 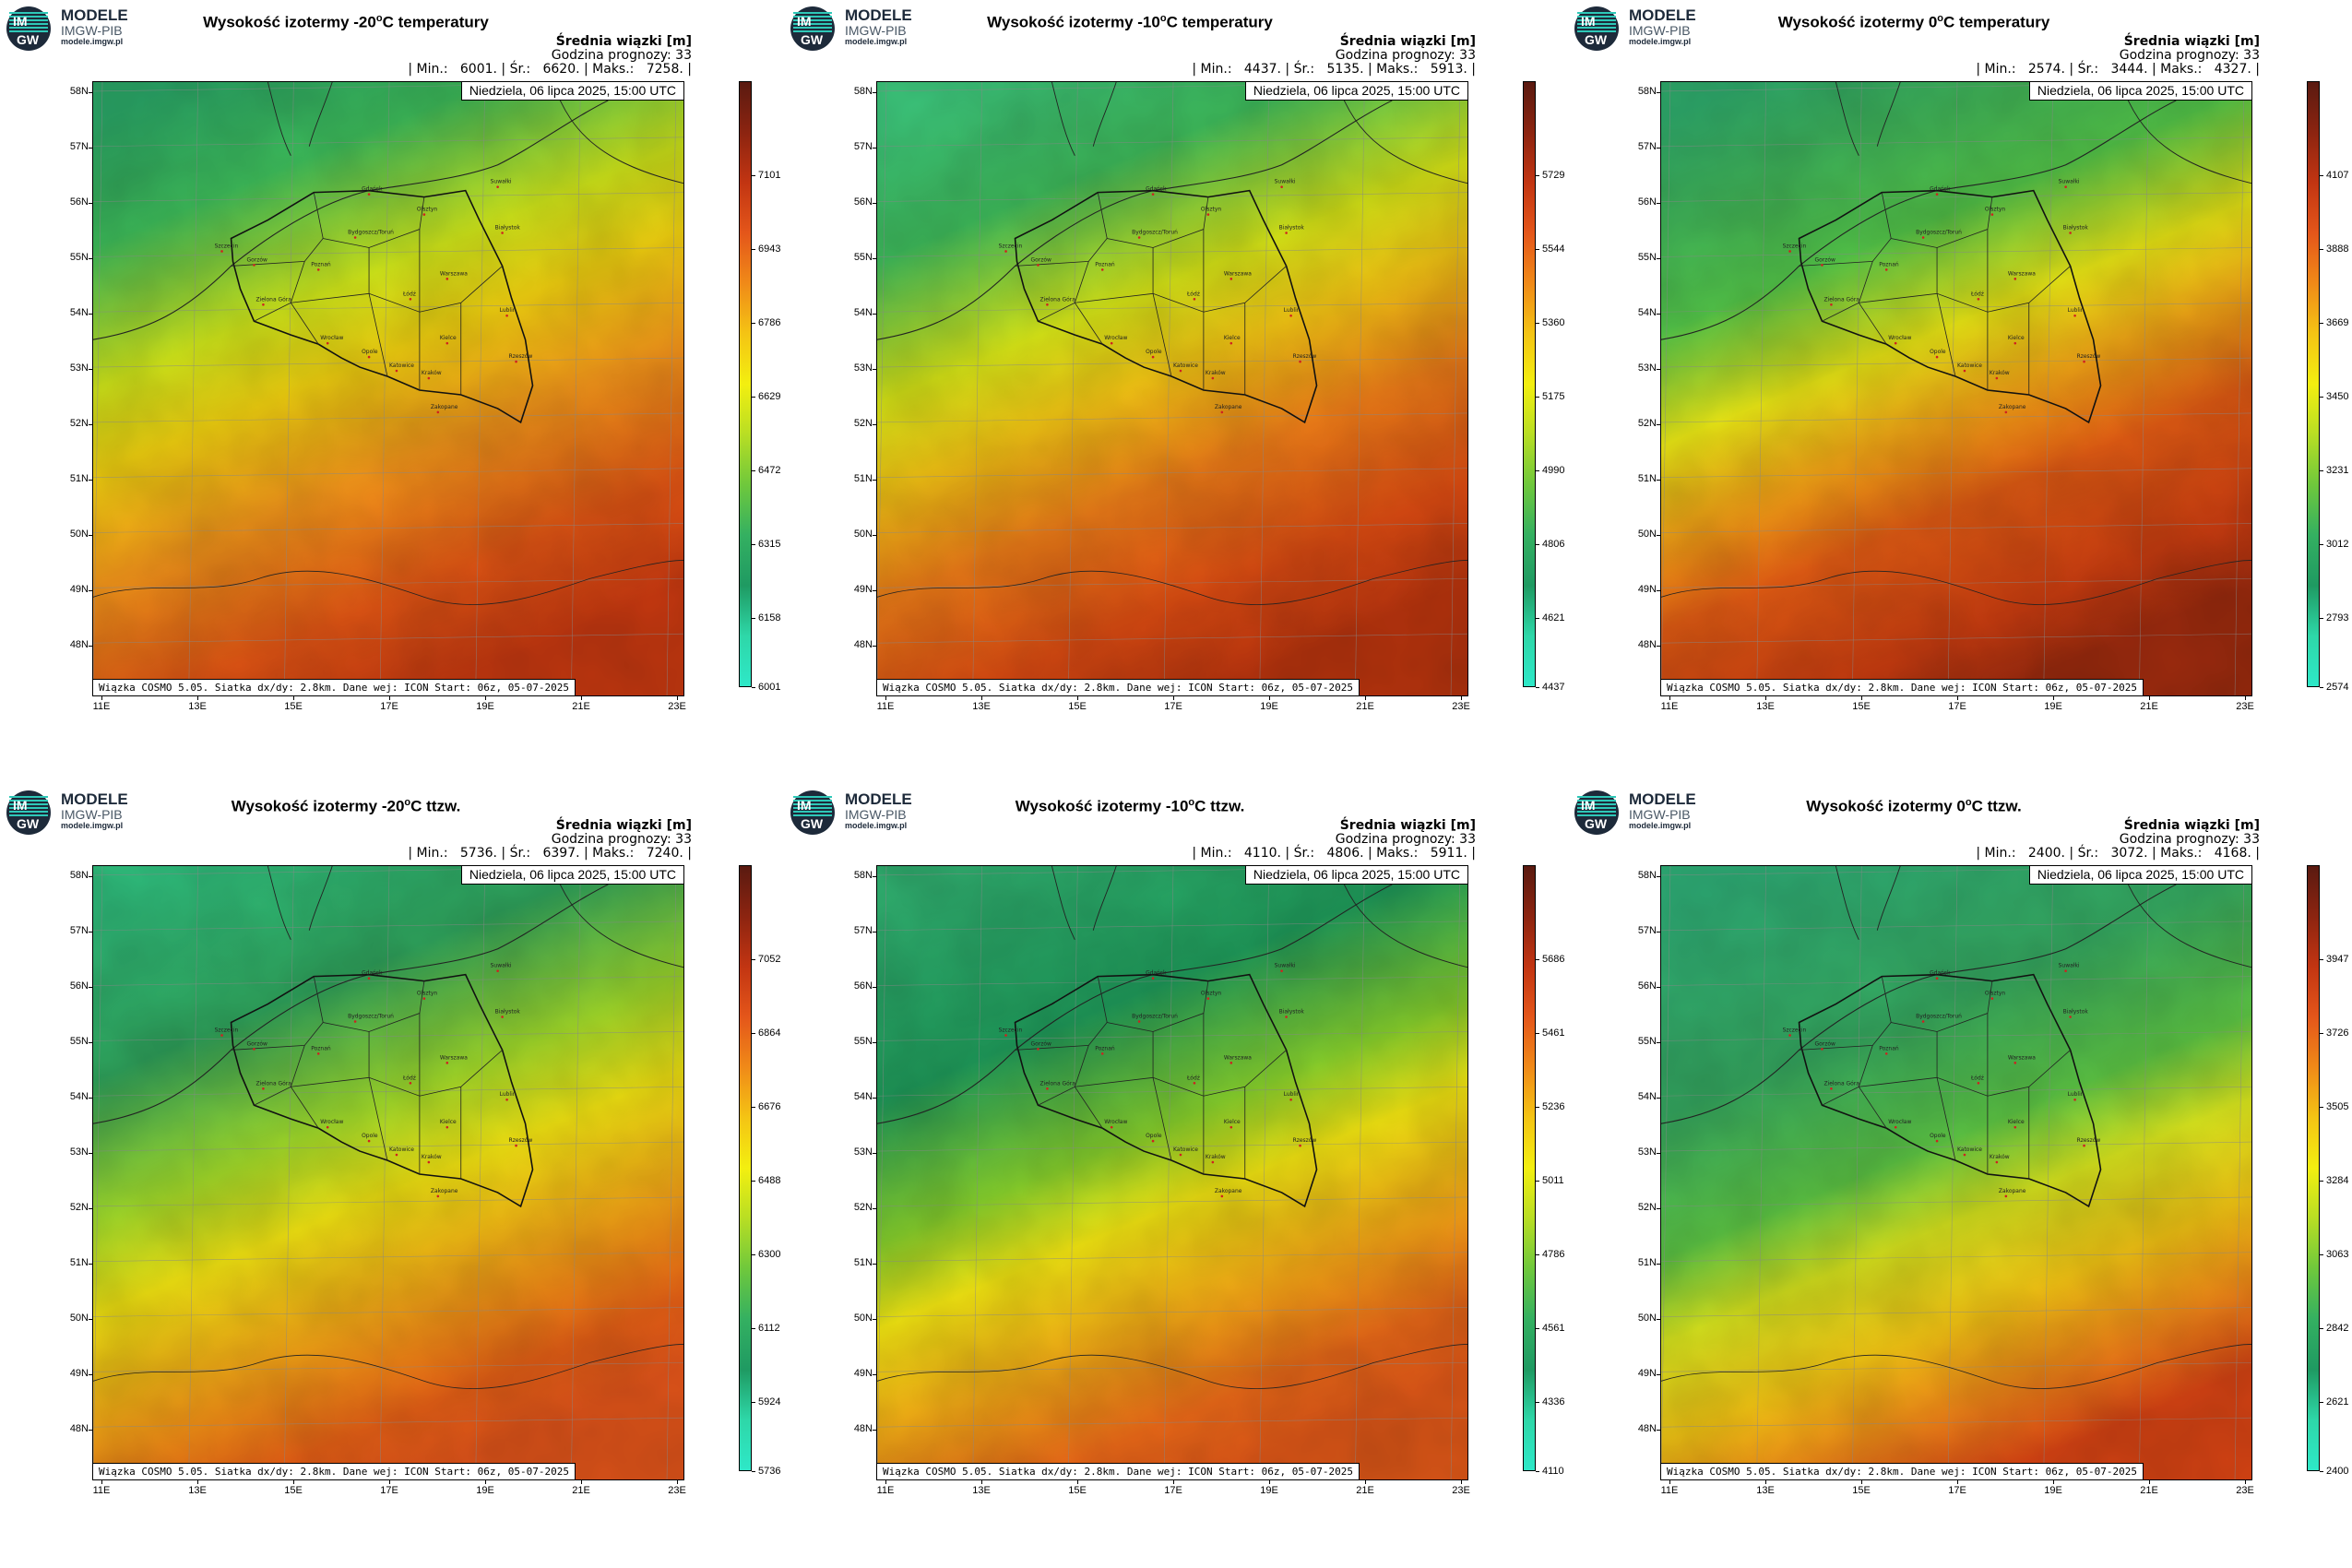 I want to click on colorbar, so click(x=1529, y=1168).